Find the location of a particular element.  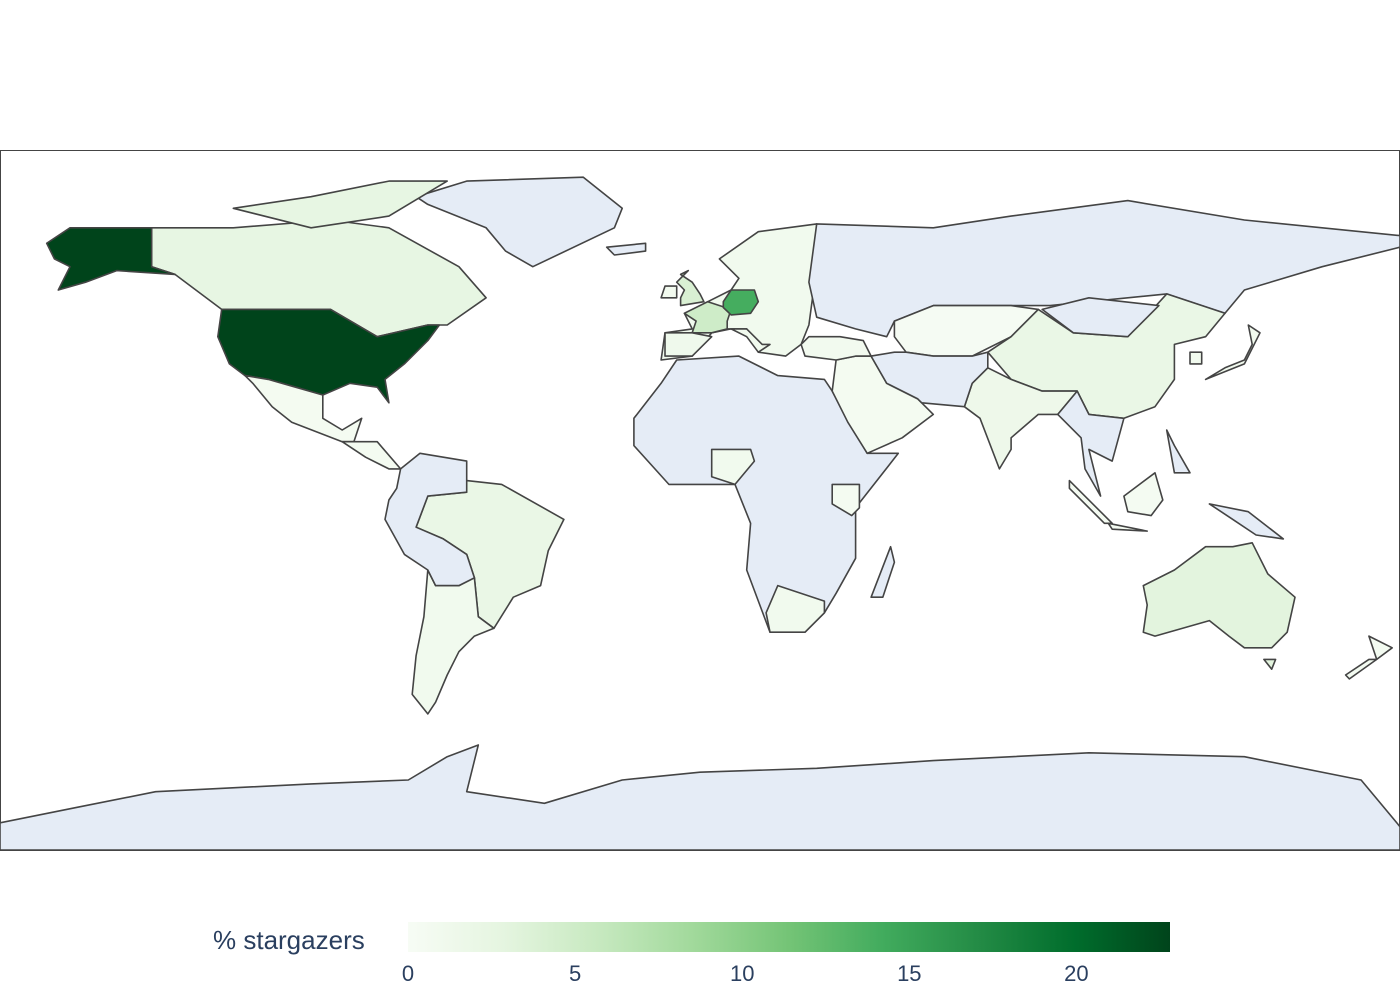

country-canada is located at coordinates (340, 204).